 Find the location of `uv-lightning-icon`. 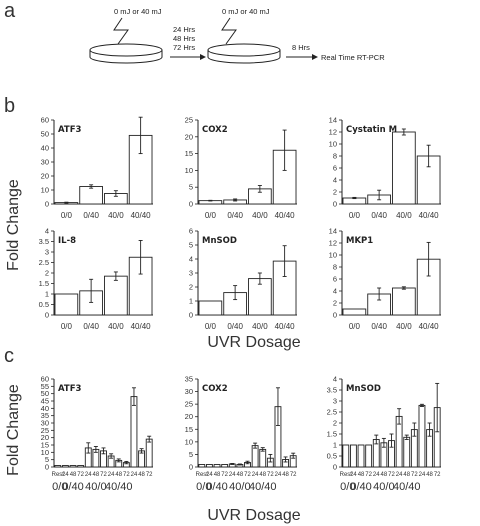

uv-lightning-icon is located at coordinates (121, 31).